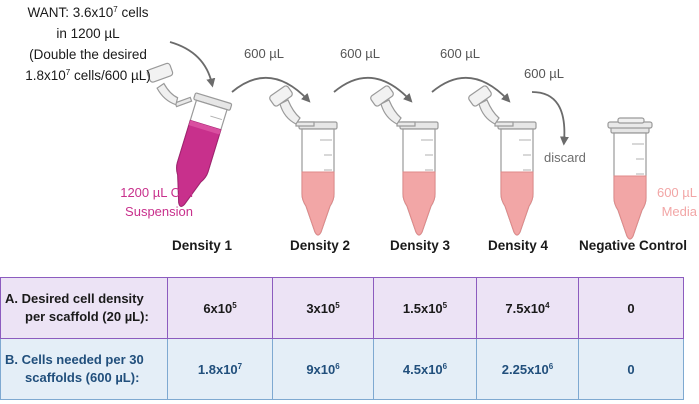 The width and height of the screenshot is (699, 404). What do you see at coordinates (82, 377) in the screenshot?
I see `row-b-label-line-2: scaffolds (600 µL):` at bounding box center [82, 377].